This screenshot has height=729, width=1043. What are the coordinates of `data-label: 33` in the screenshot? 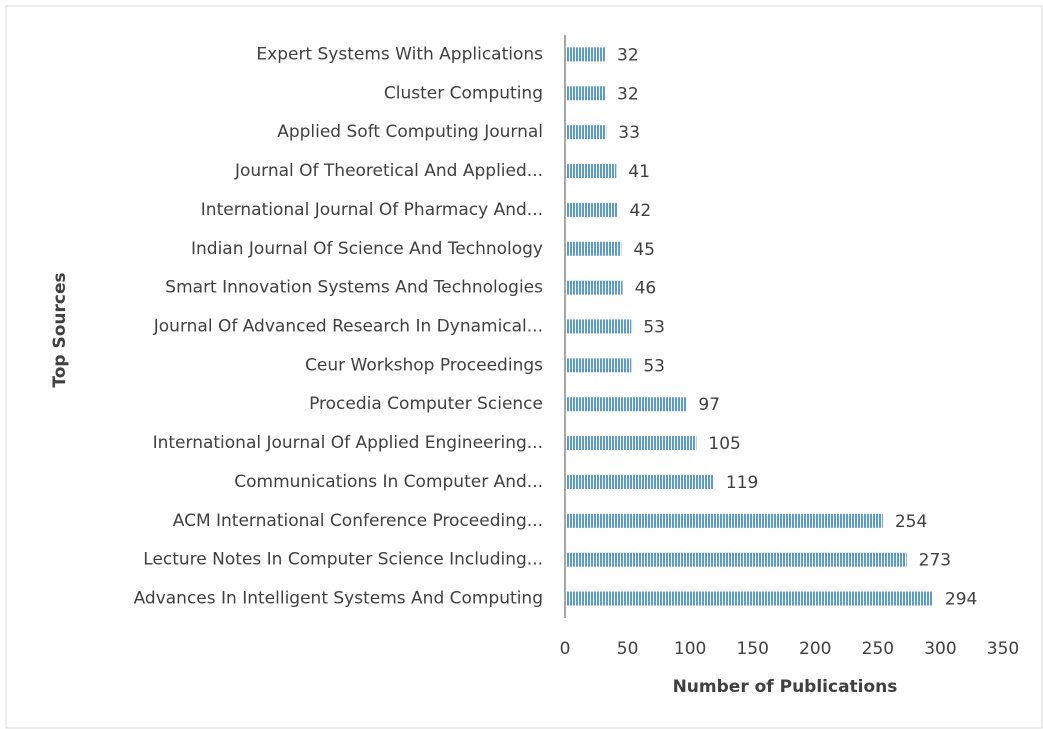 It's located at (629, 133).